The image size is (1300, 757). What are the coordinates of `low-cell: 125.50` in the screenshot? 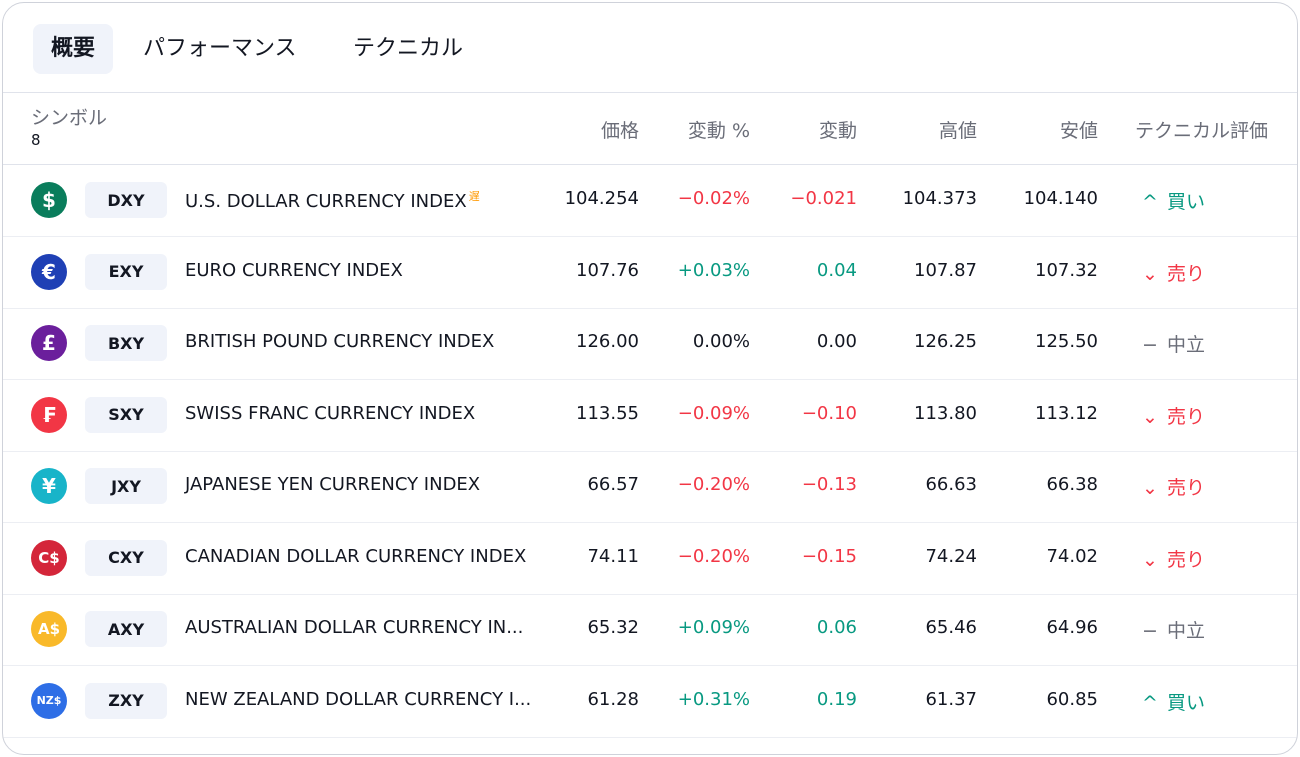 It's located at (1066, 341).